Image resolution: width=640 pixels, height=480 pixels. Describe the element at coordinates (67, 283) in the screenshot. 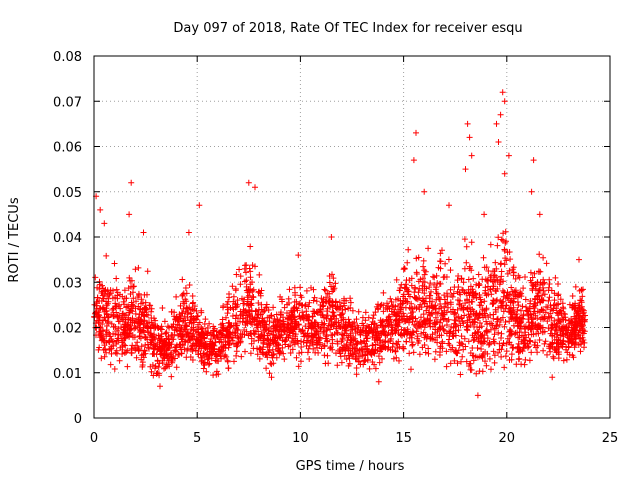

I see `y-tick-label: 0.03` at that location.